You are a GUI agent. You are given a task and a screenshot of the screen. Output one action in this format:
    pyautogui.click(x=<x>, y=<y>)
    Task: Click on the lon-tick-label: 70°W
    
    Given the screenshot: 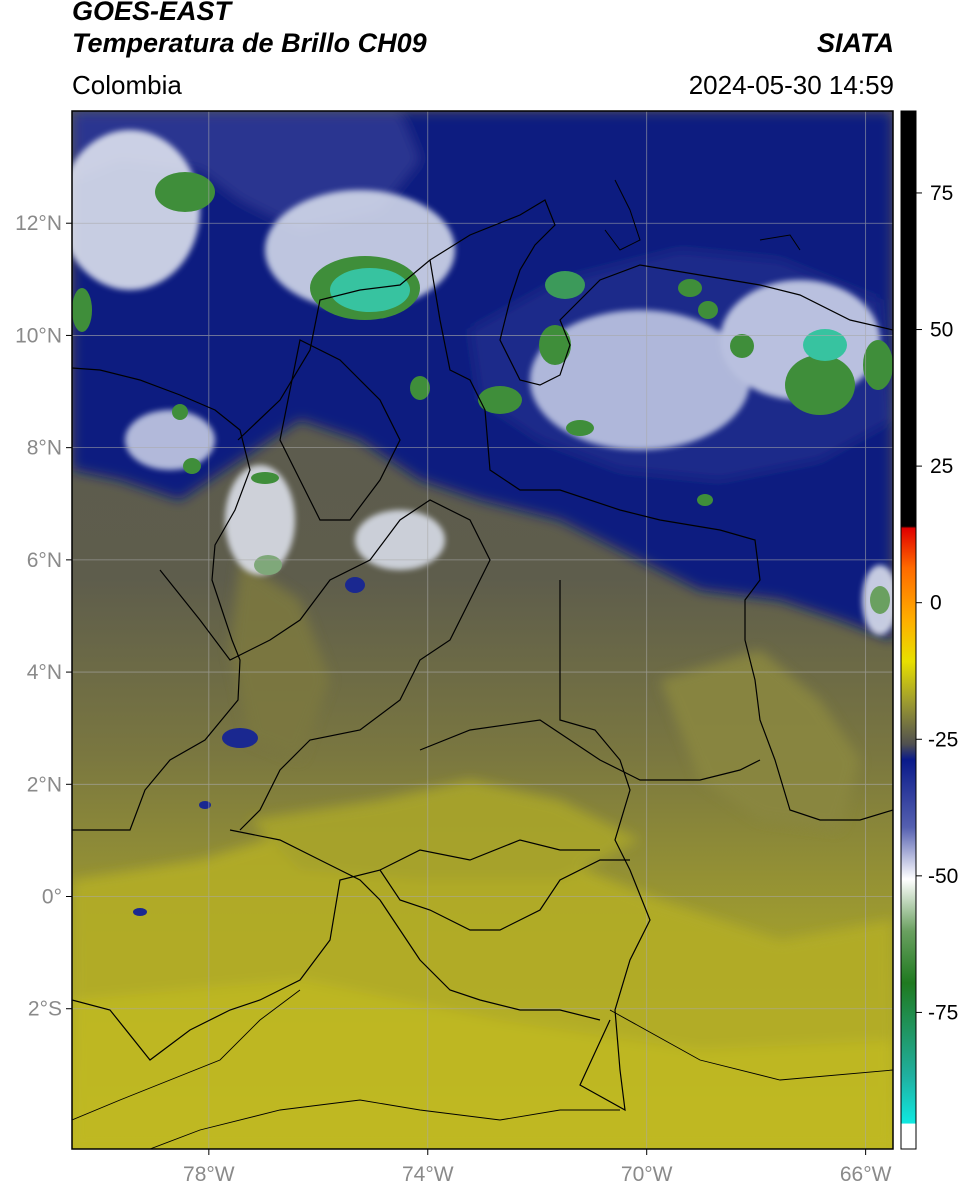 What is the action you would take?
    pyautogui.click(x=647, y=1174)
    